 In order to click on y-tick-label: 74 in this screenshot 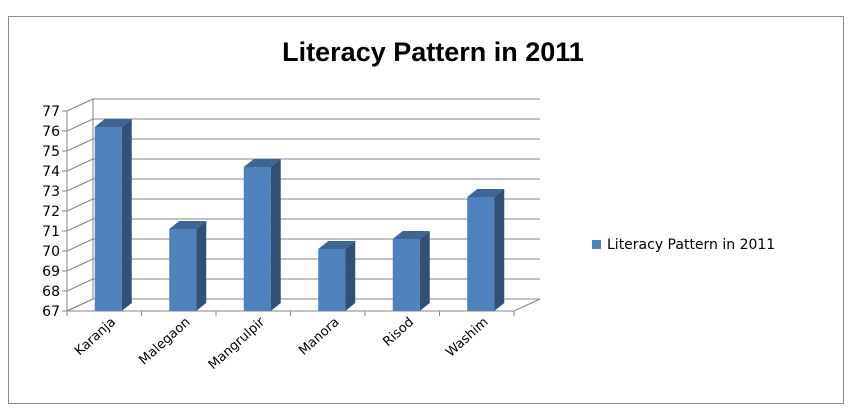, I will do `click(51, 172)`.